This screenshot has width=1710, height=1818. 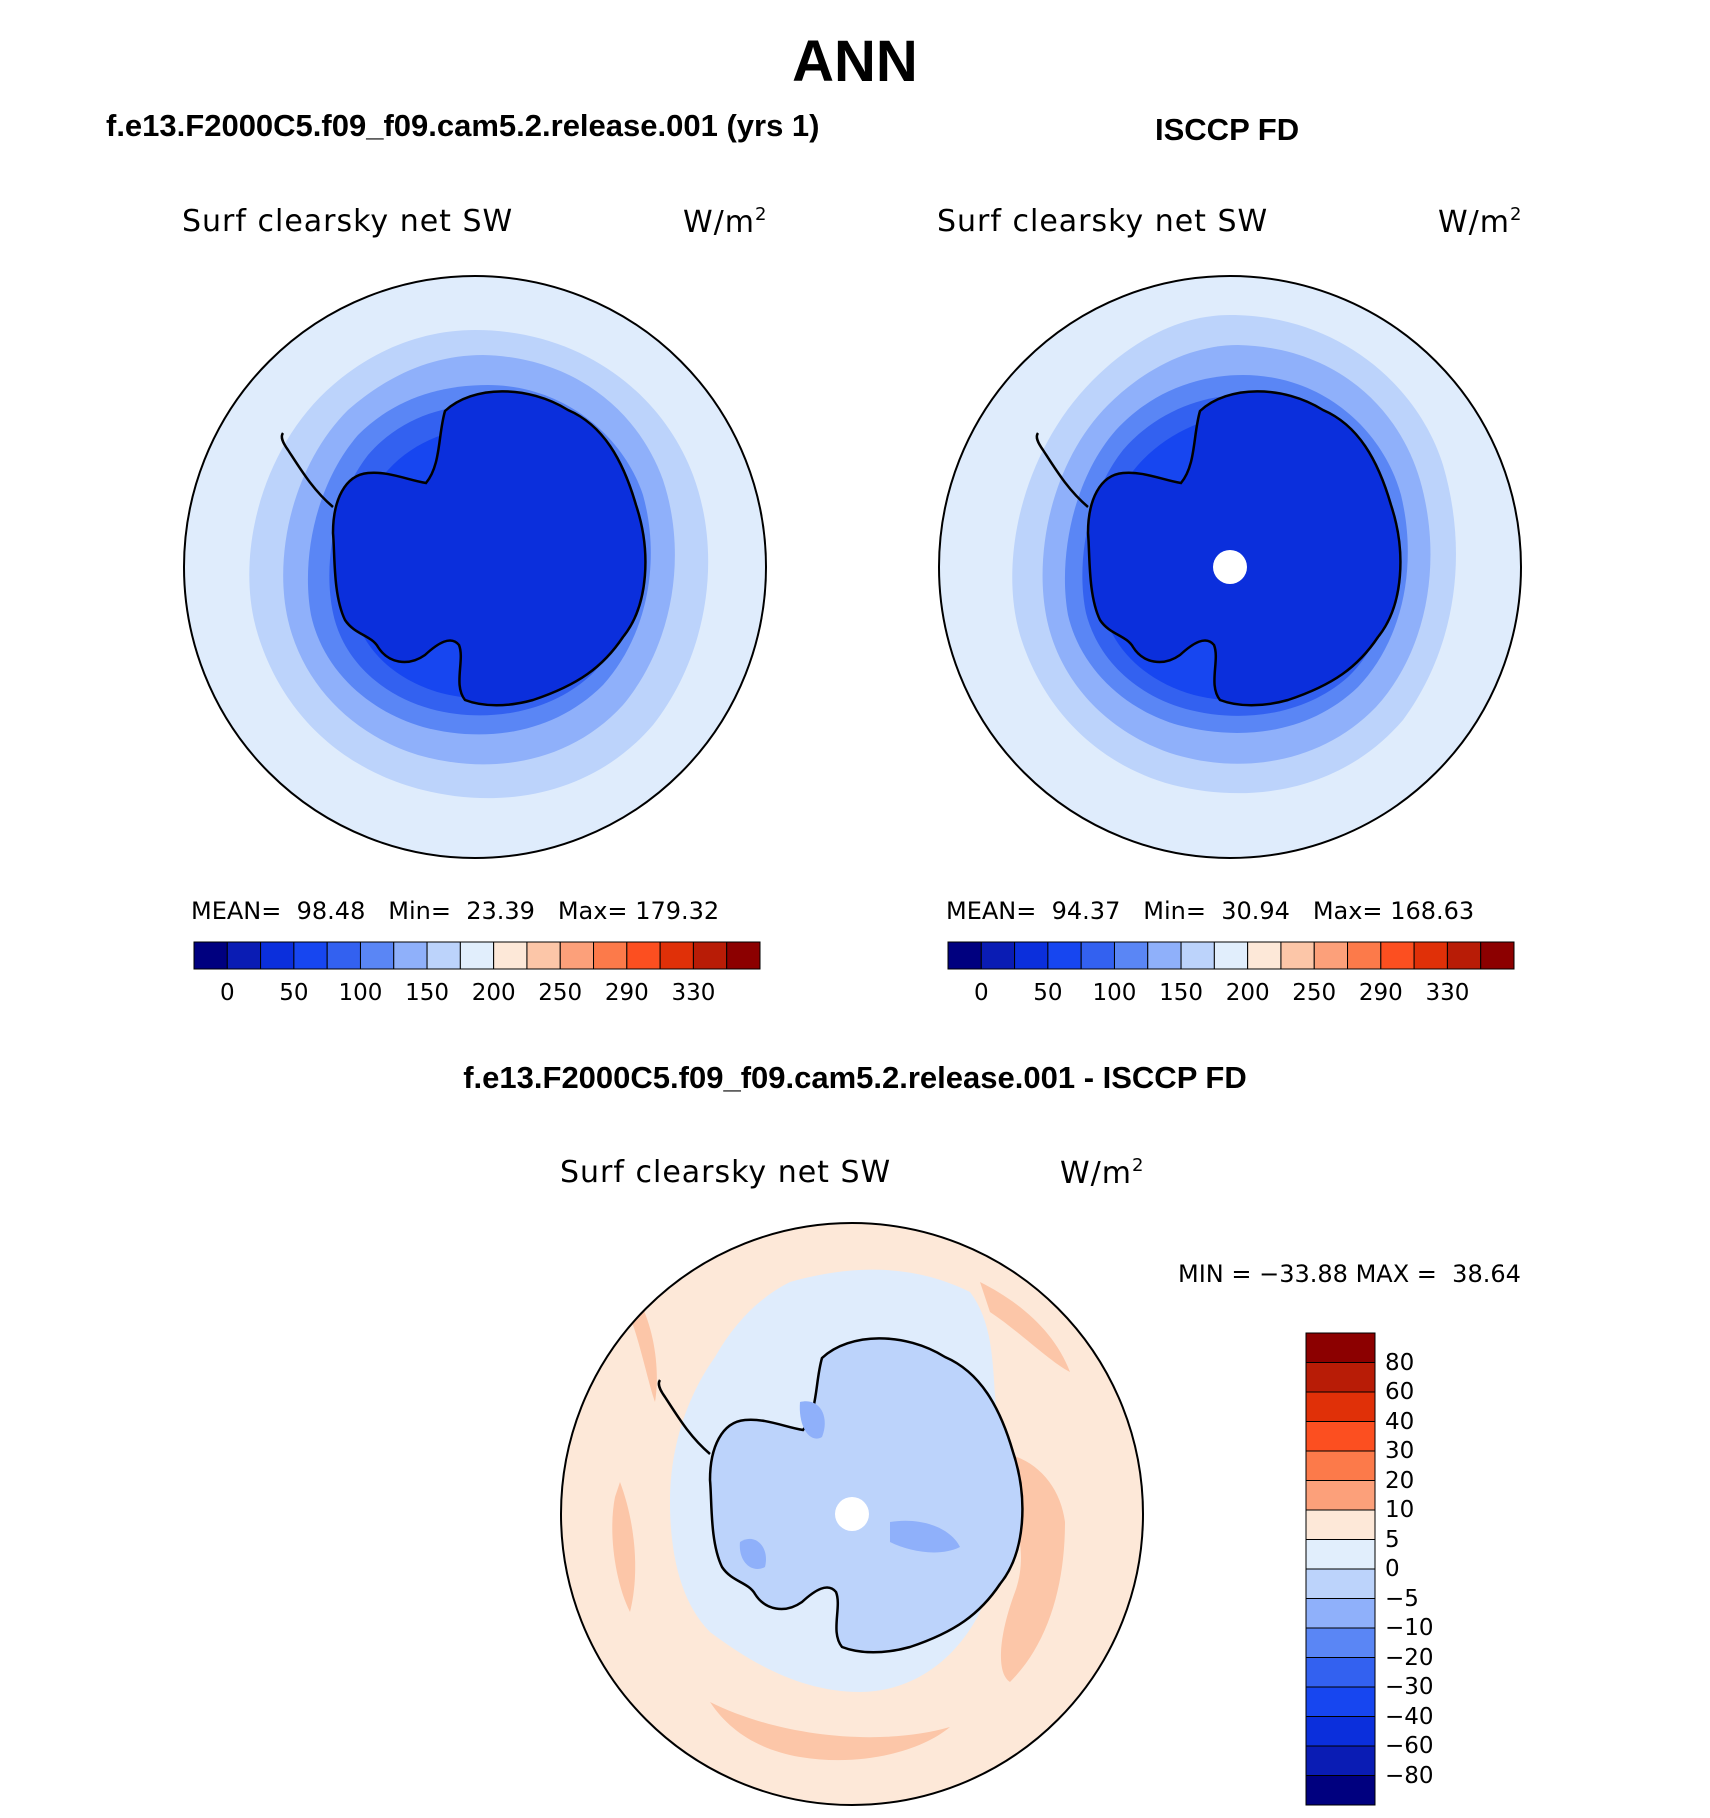 I want to click on panel1-antarctica-coastline, so click(x=489, y=548).